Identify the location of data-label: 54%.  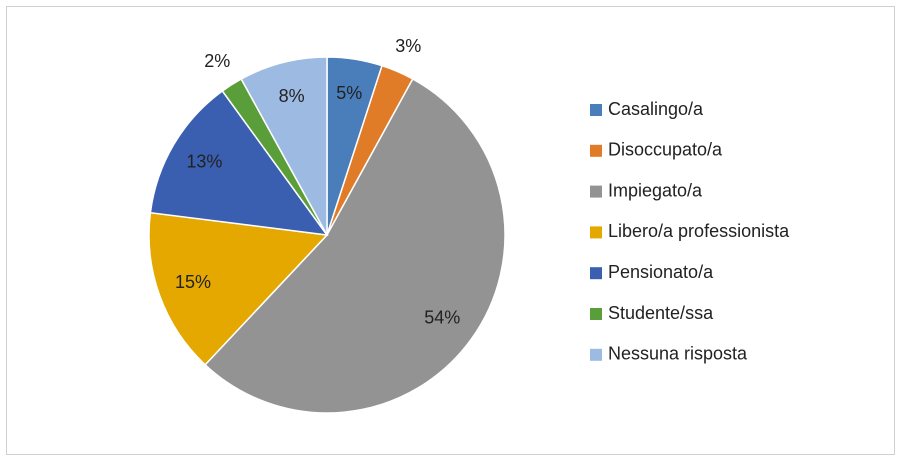
(442, 317).